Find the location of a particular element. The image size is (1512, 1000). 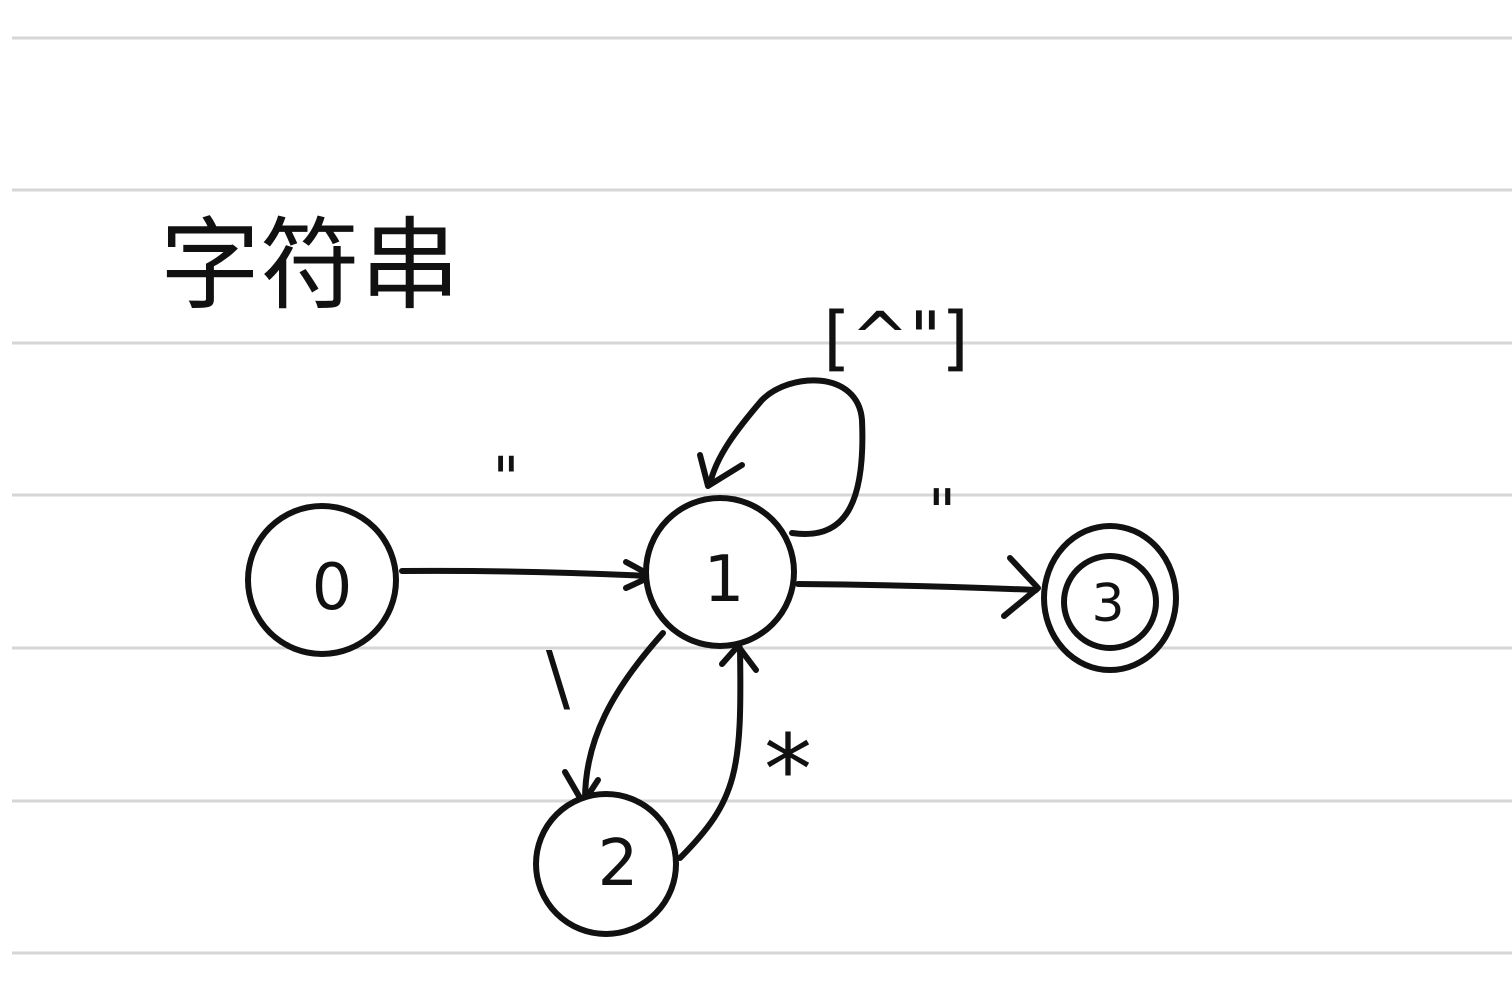

state-2-circle is located at coordinates (606, 864).